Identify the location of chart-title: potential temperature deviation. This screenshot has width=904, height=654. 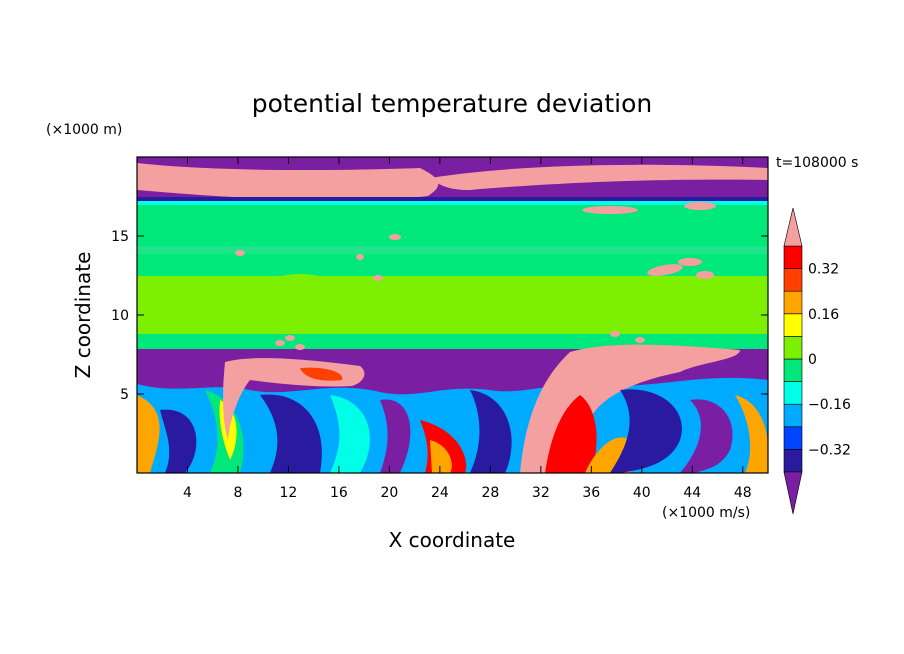
(452, 103).